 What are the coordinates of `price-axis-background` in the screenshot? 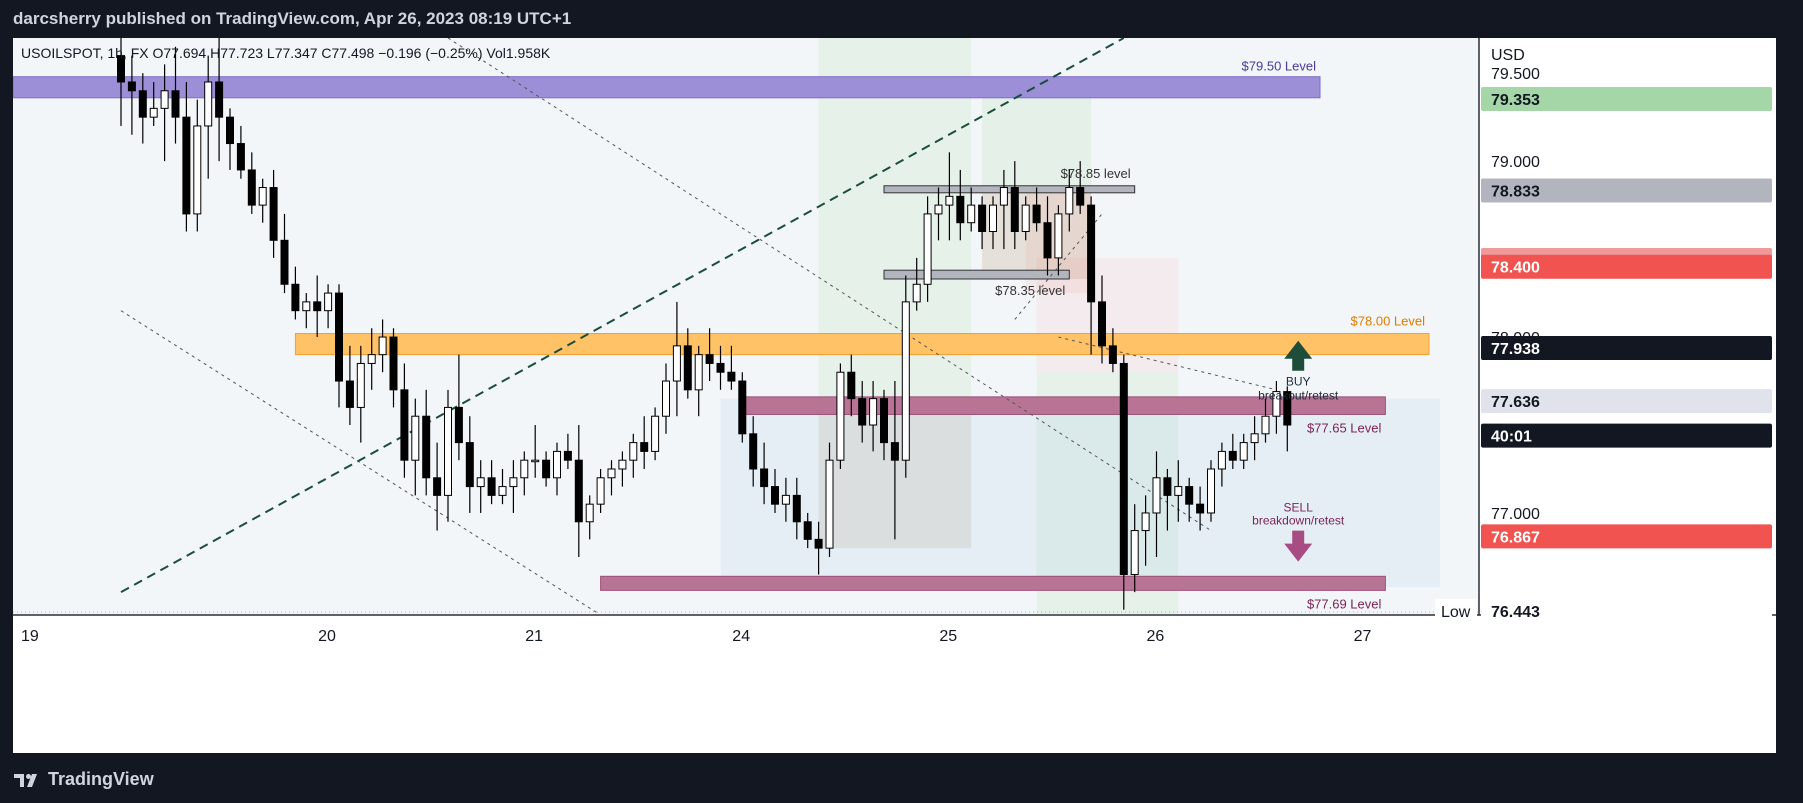 It's located at (1627, 326).